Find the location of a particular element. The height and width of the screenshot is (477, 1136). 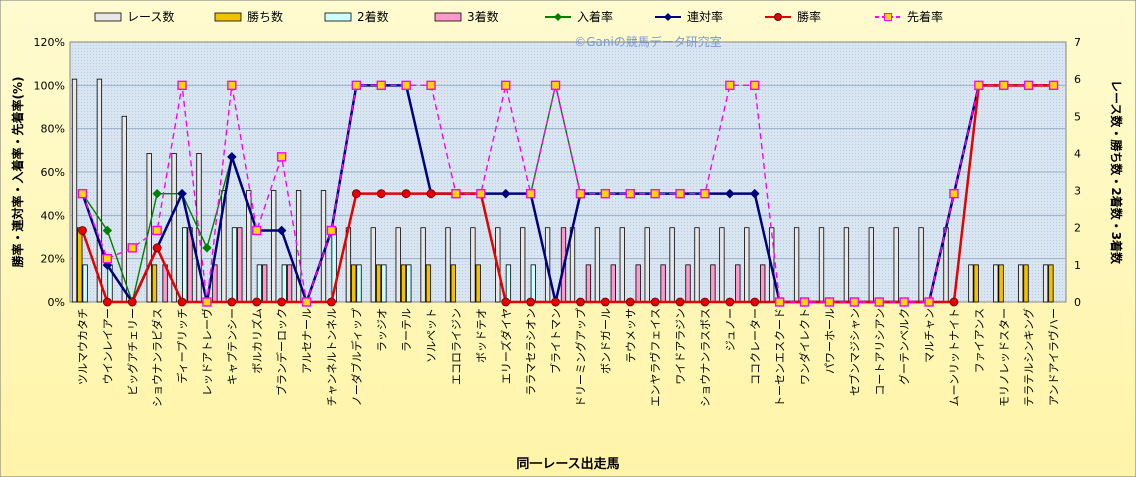

legend-label: 2着数 is located at coordinates (373, 16).